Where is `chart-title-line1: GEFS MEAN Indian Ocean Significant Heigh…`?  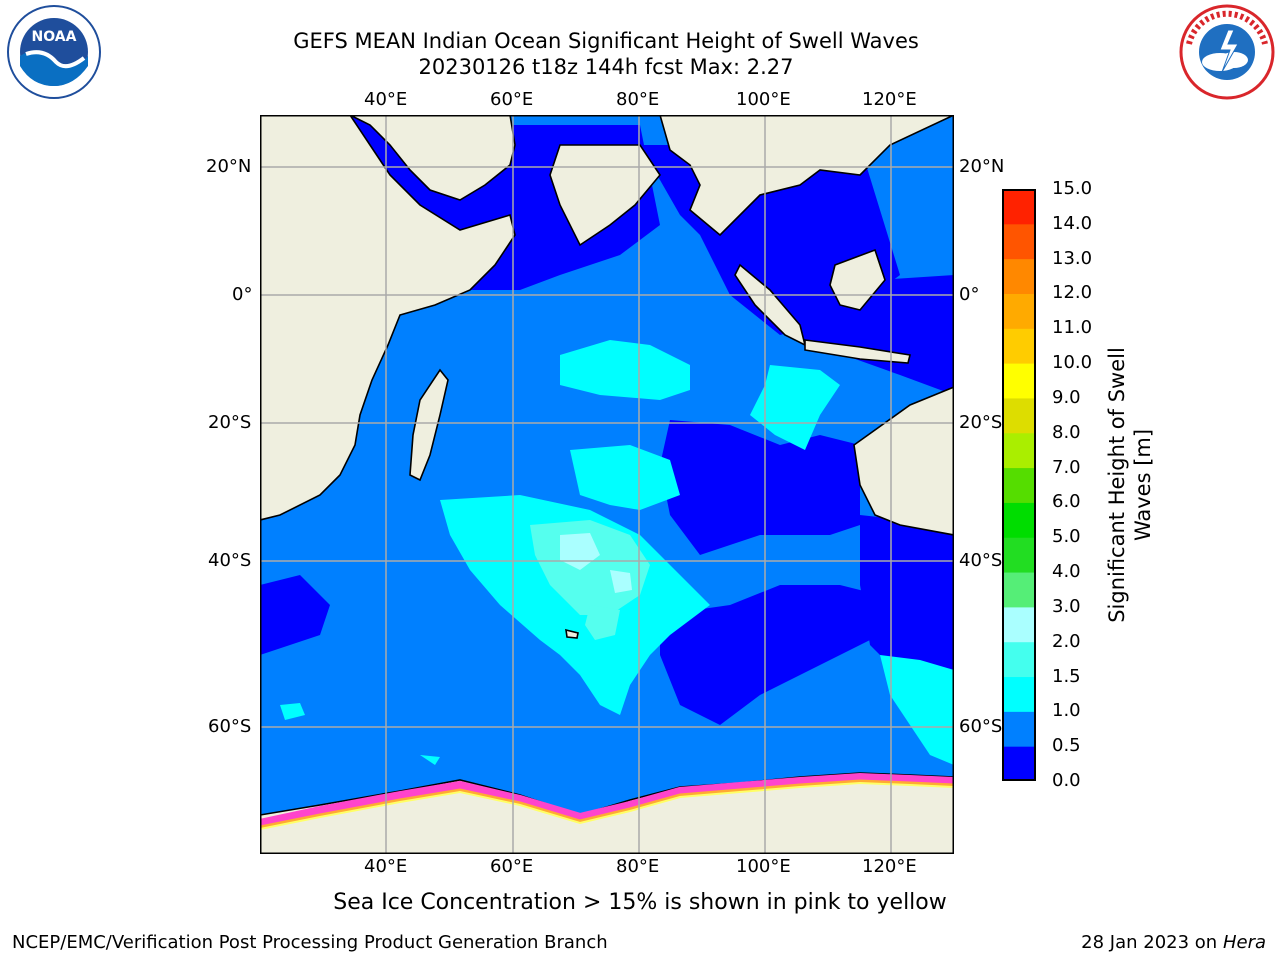
chart-title-line1: GEFS MEAN Indian Ocean Significant Heigh… is located at coordinates (606, 41).